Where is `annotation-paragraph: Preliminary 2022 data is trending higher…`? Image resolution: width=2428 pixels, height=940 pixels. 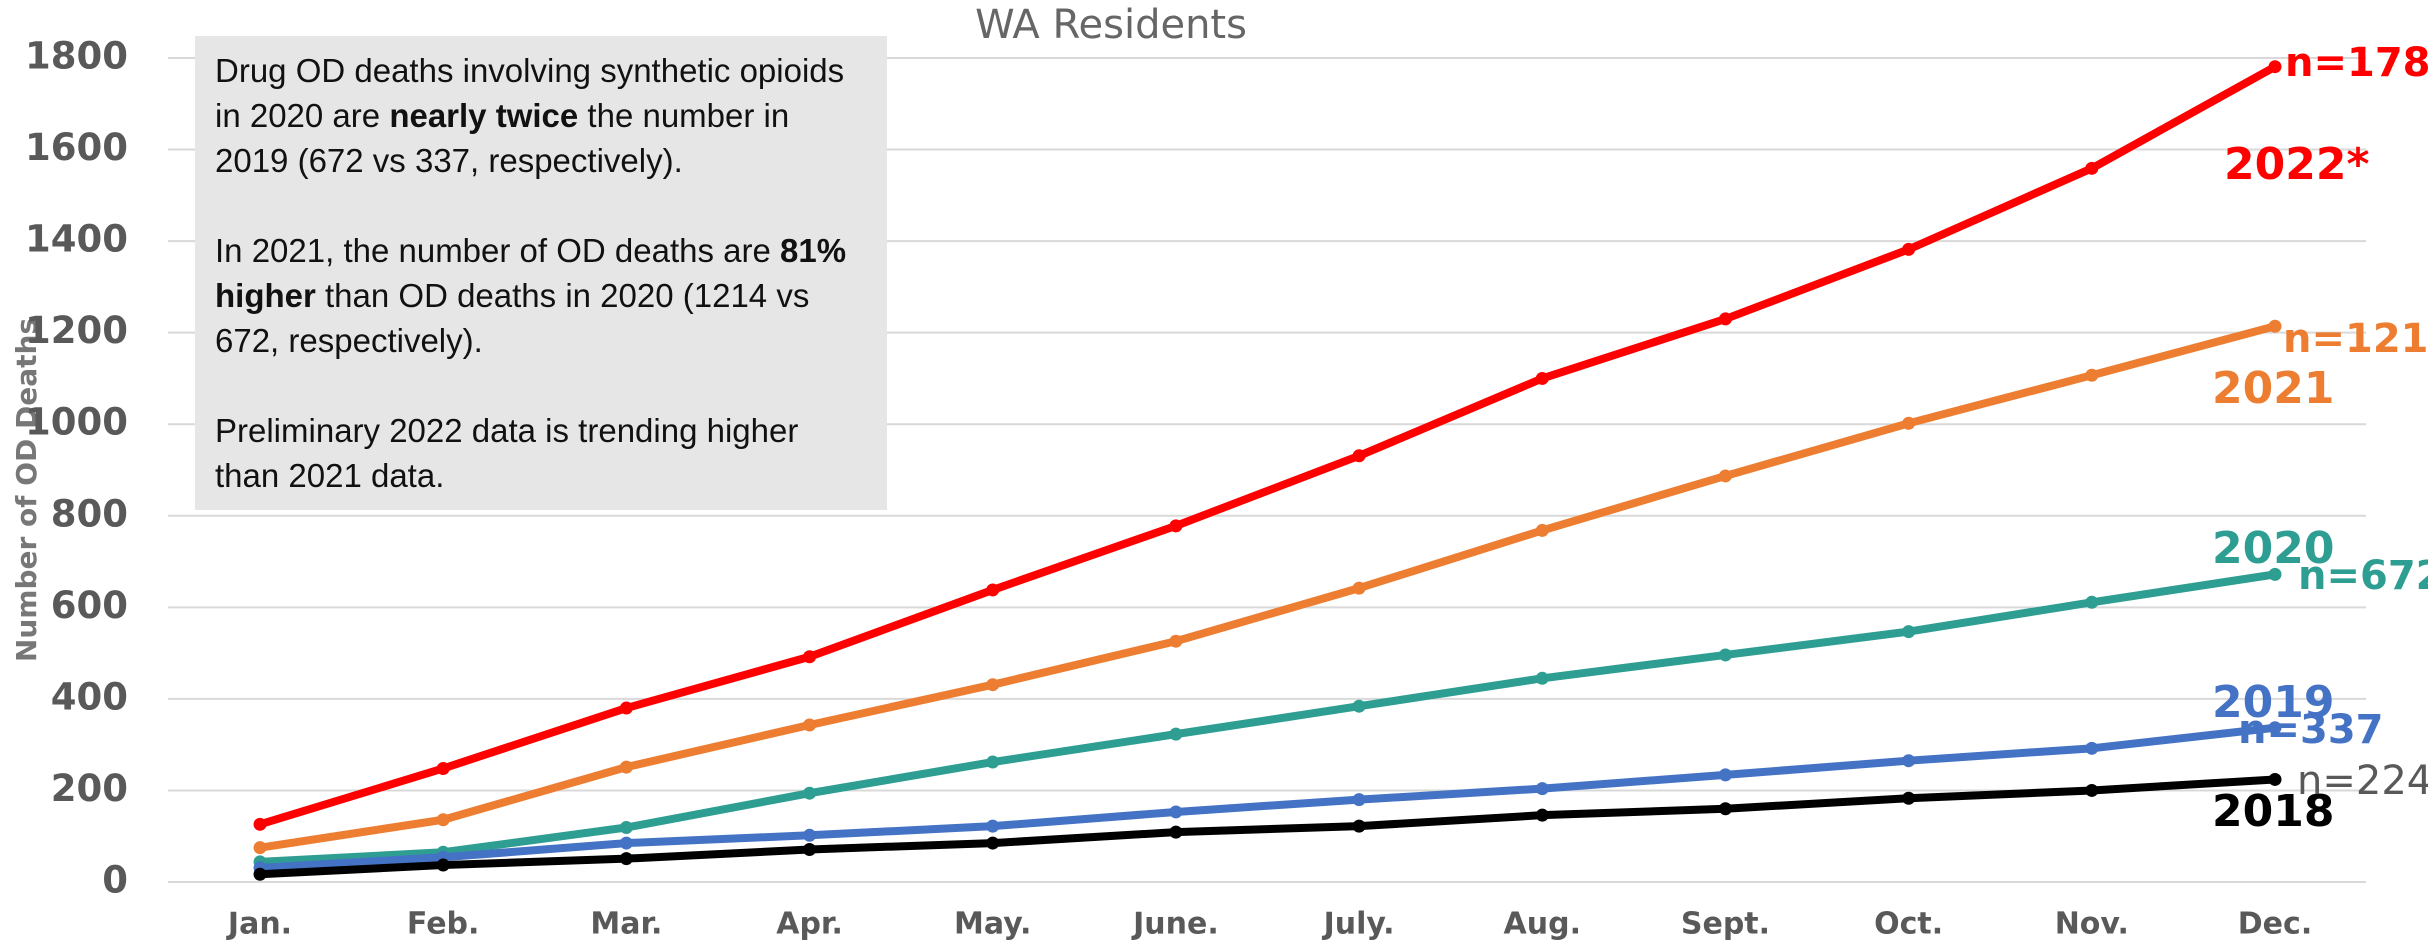
annotation-paragraph: Preliminary 2022 data is trending higher… is located at coordinates (541, 453).